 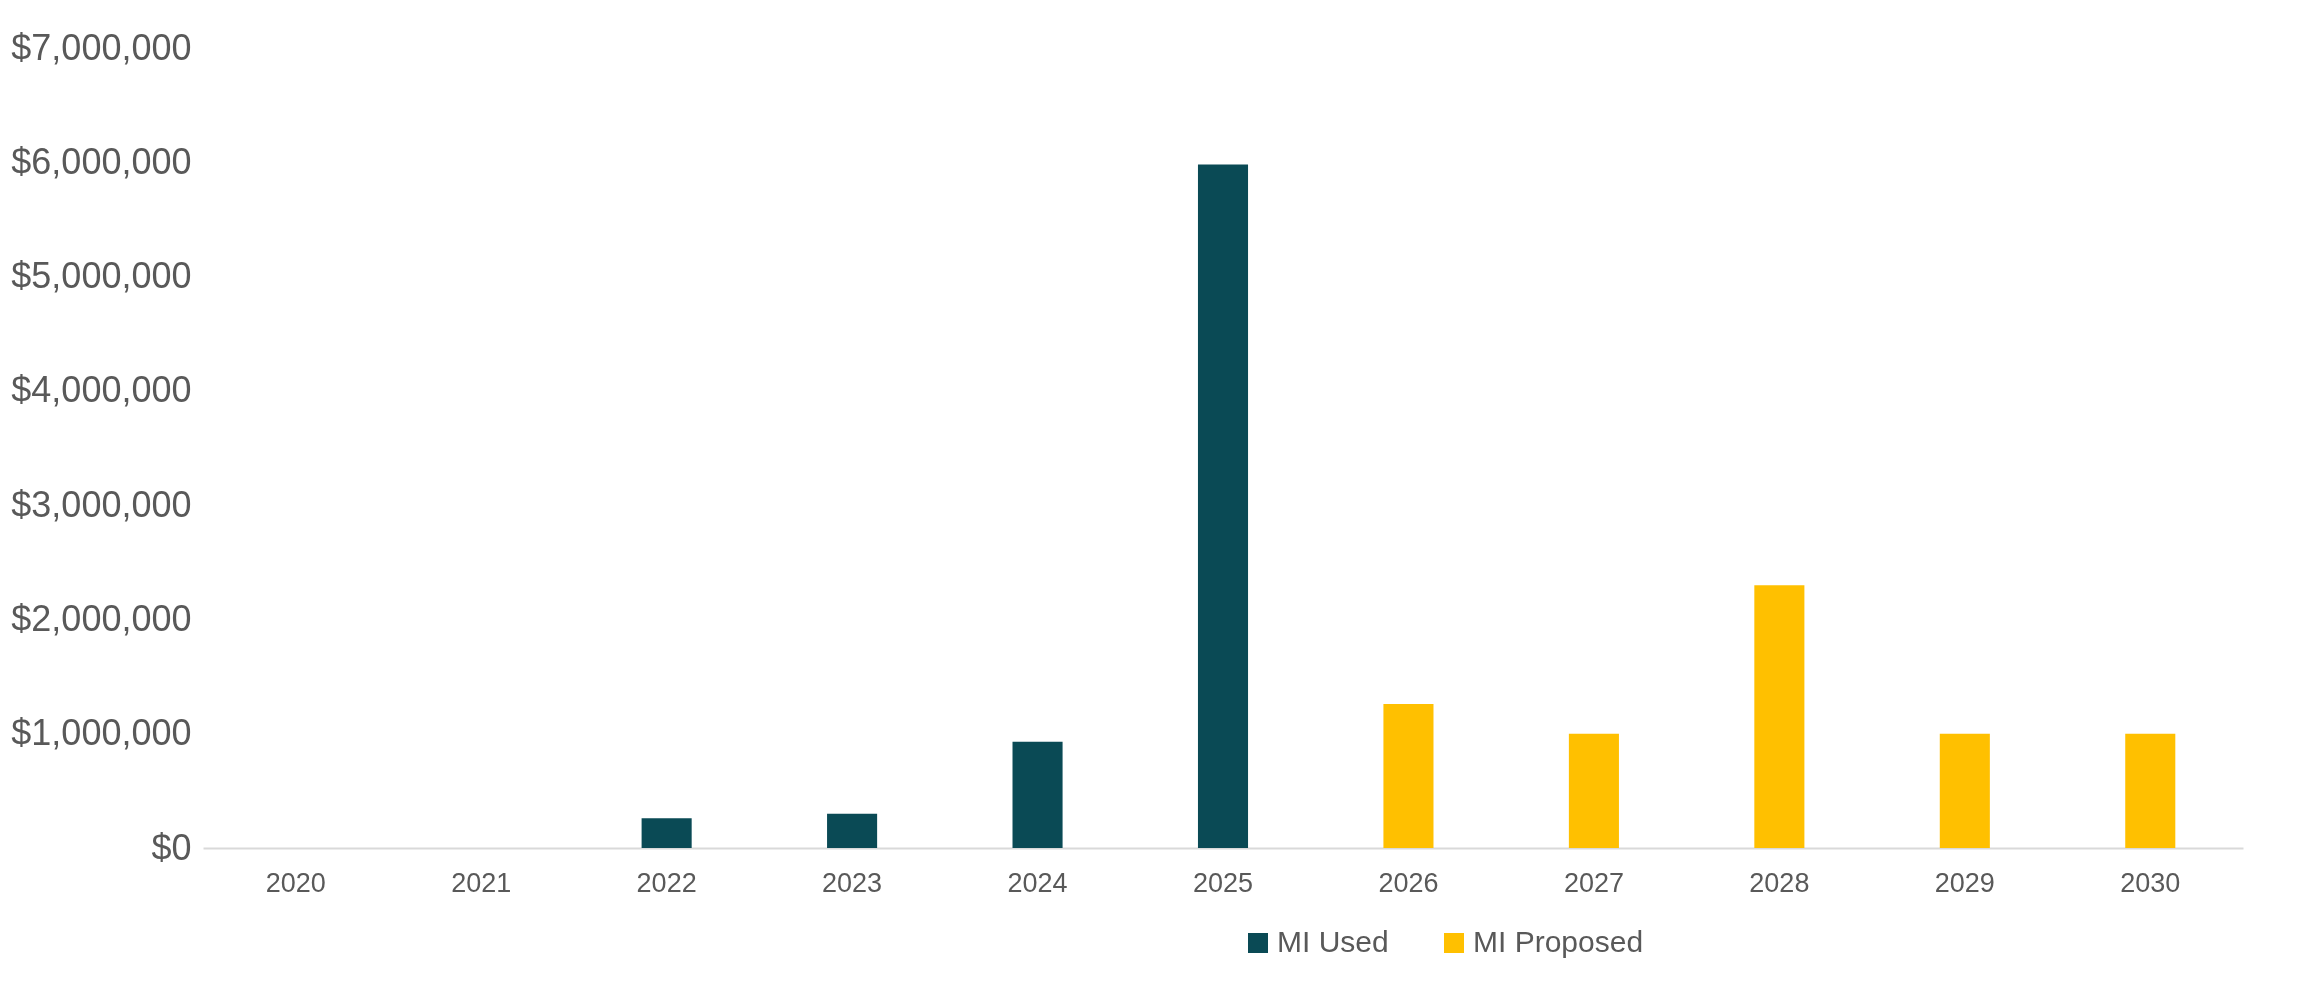 I want to click on x-tick-label: 2022, so click(x=666, y=882).